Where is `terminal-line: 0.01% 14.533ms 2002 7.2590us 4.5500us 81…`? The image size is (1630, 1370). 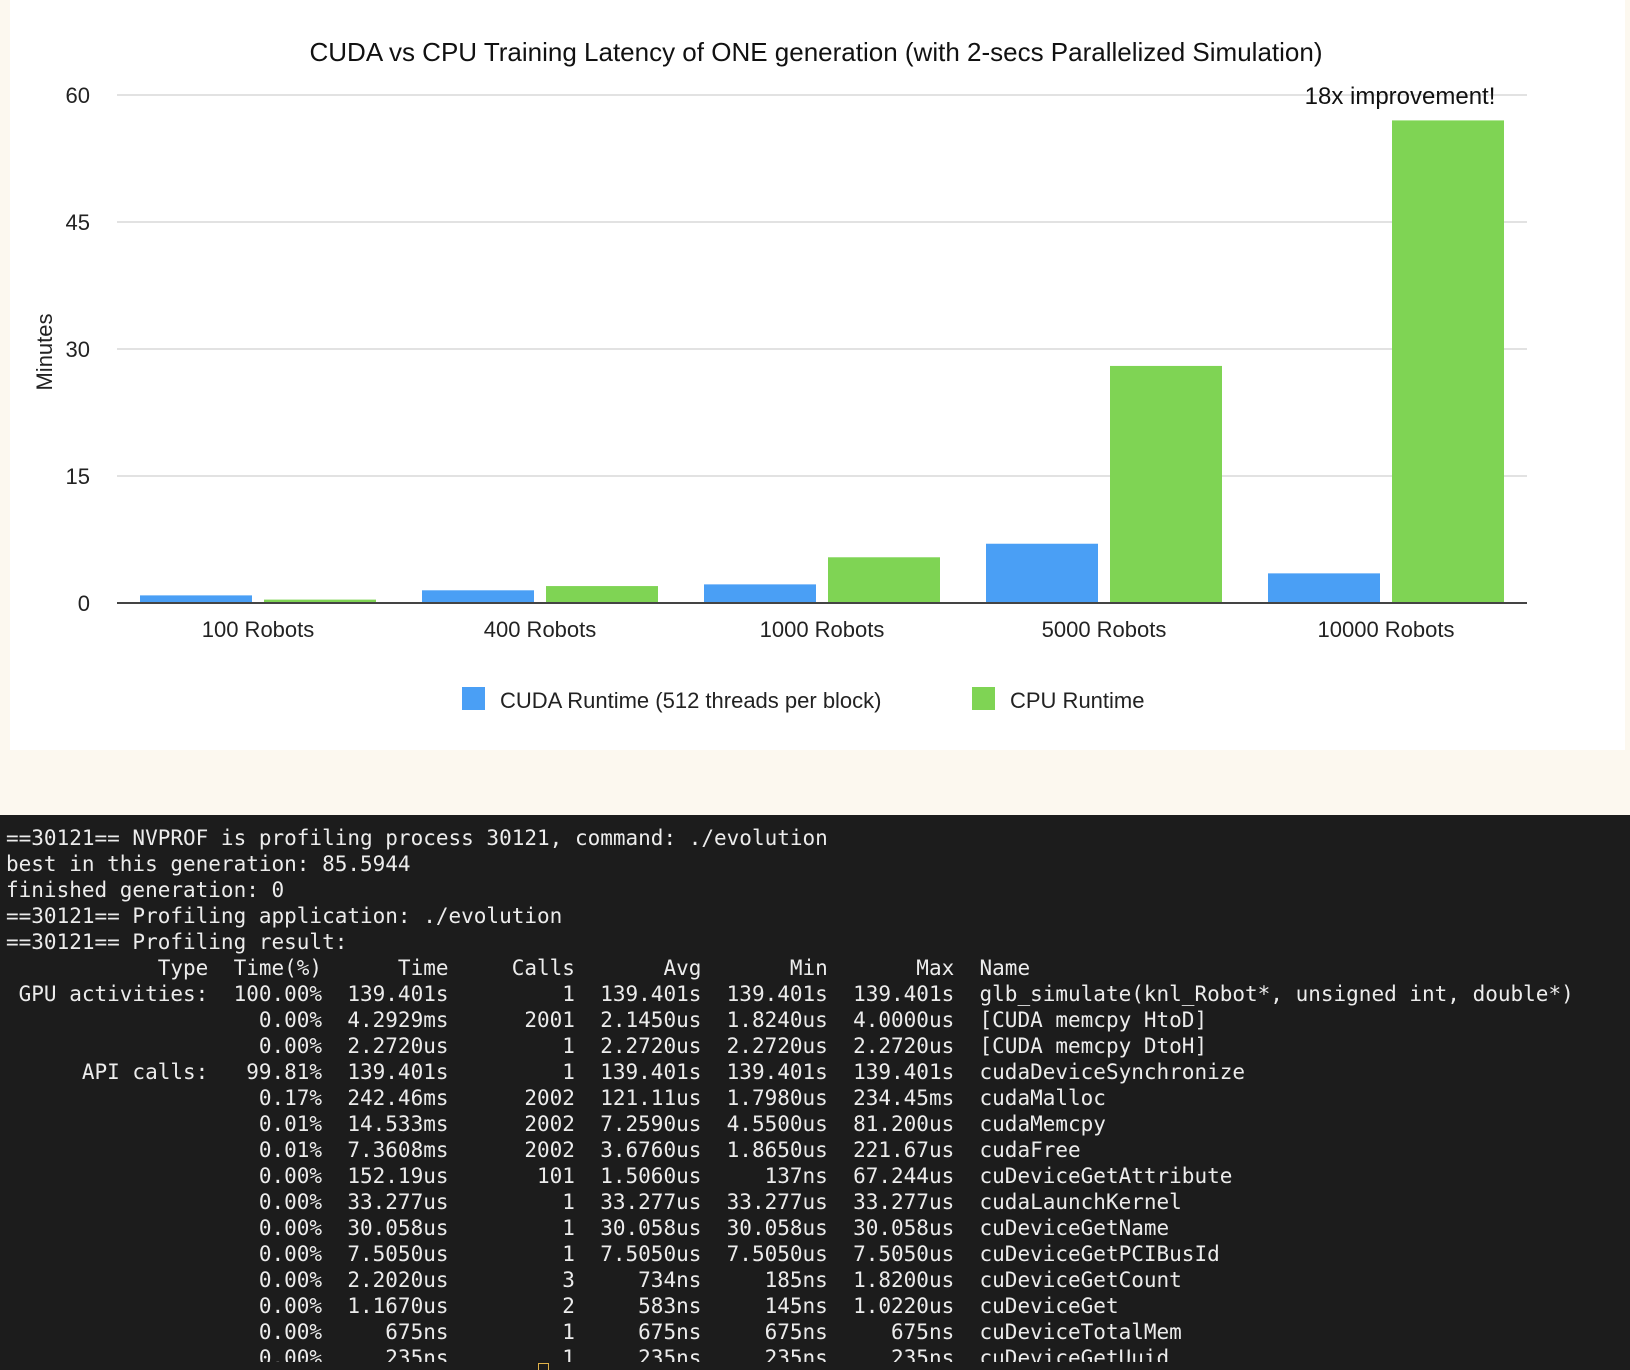
terminal-line: 0.01% 14.533ms 2002 7.2590us 4.5500us 81… is located at coordinates (556, 1124).